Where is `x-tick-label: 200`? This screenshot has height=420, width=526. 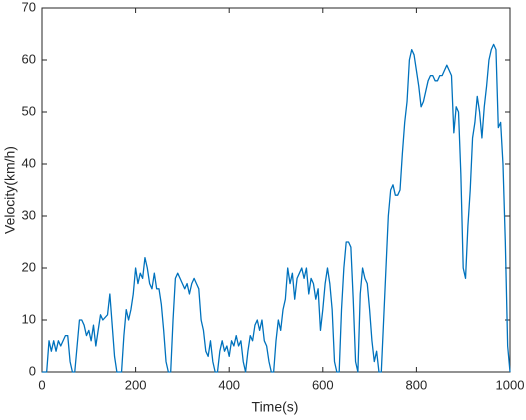
x-tick-label: 200 is located at coordinates (136, 384).